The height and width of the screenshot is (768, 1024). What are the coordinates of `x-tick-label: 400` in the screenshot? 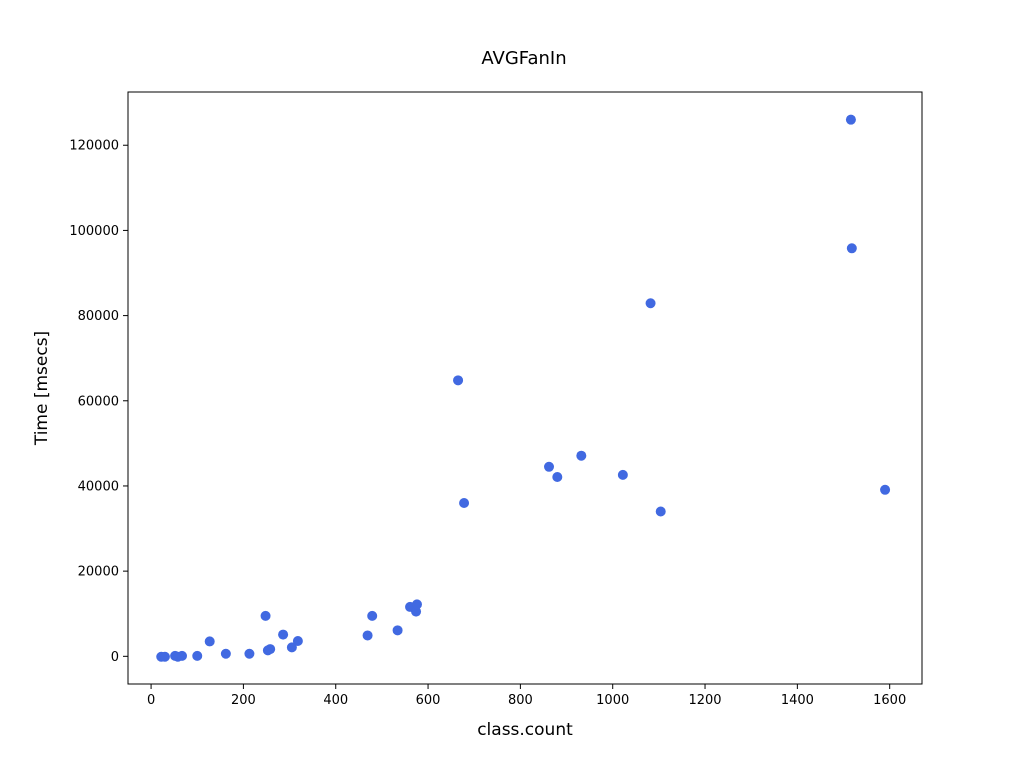 It's located at (335, 700).